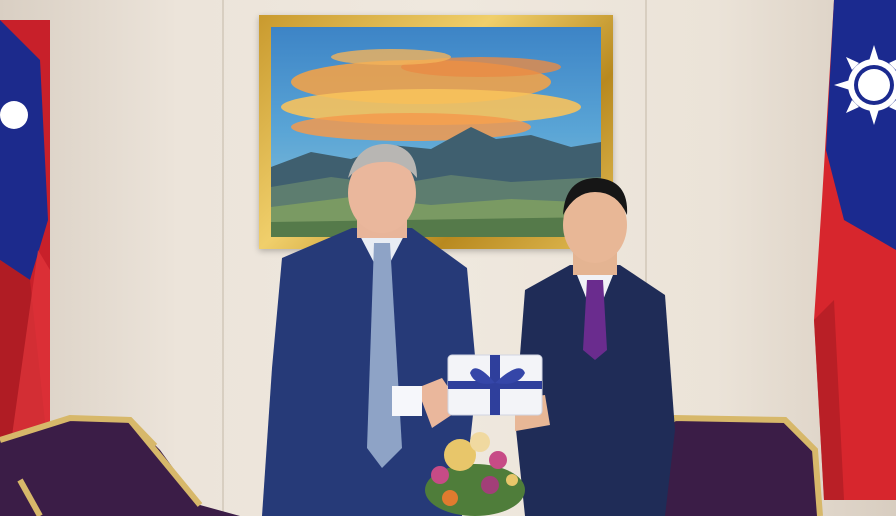 Image resolution: width=896 pixels, height=516 pixels. I want to click on flower-arrangement, so click(475, 474).